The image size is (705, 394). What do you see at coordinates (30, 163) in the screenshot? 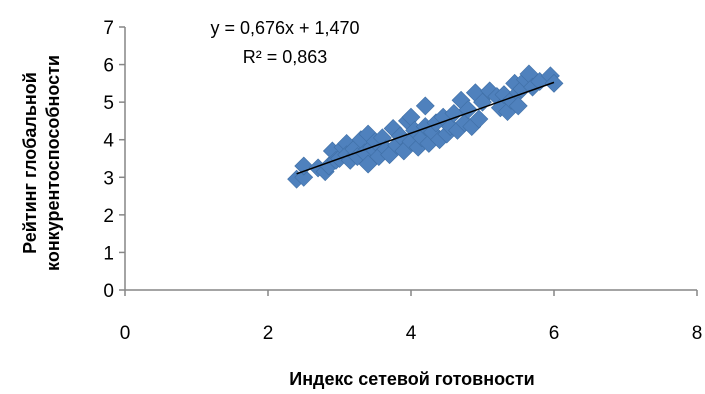
I see `y-axis-title-line-1: Рейтинг глобальной` at bounding box center [30, 163].